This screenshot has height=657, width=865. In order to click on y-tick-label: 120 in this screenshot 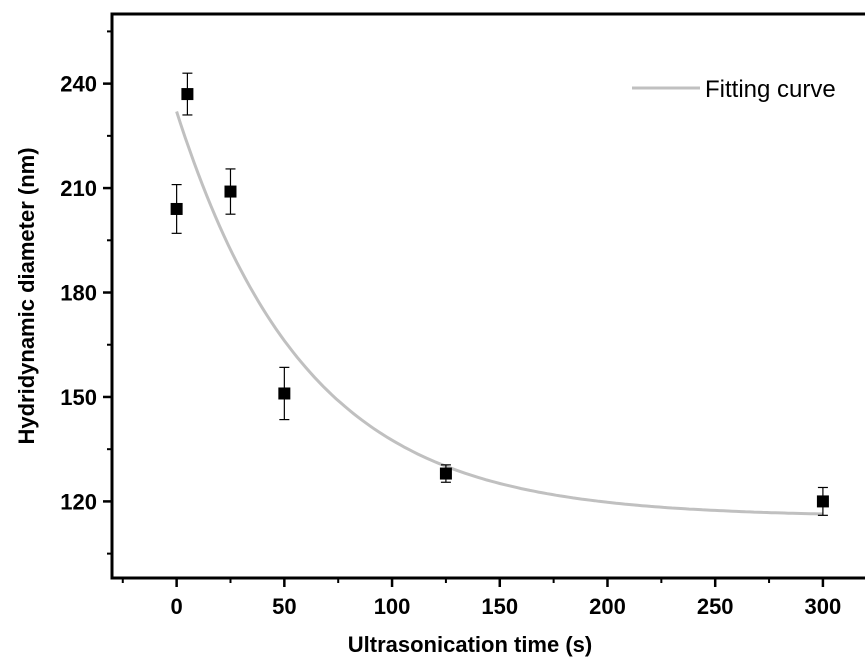, I will do `click(78, 501)`.